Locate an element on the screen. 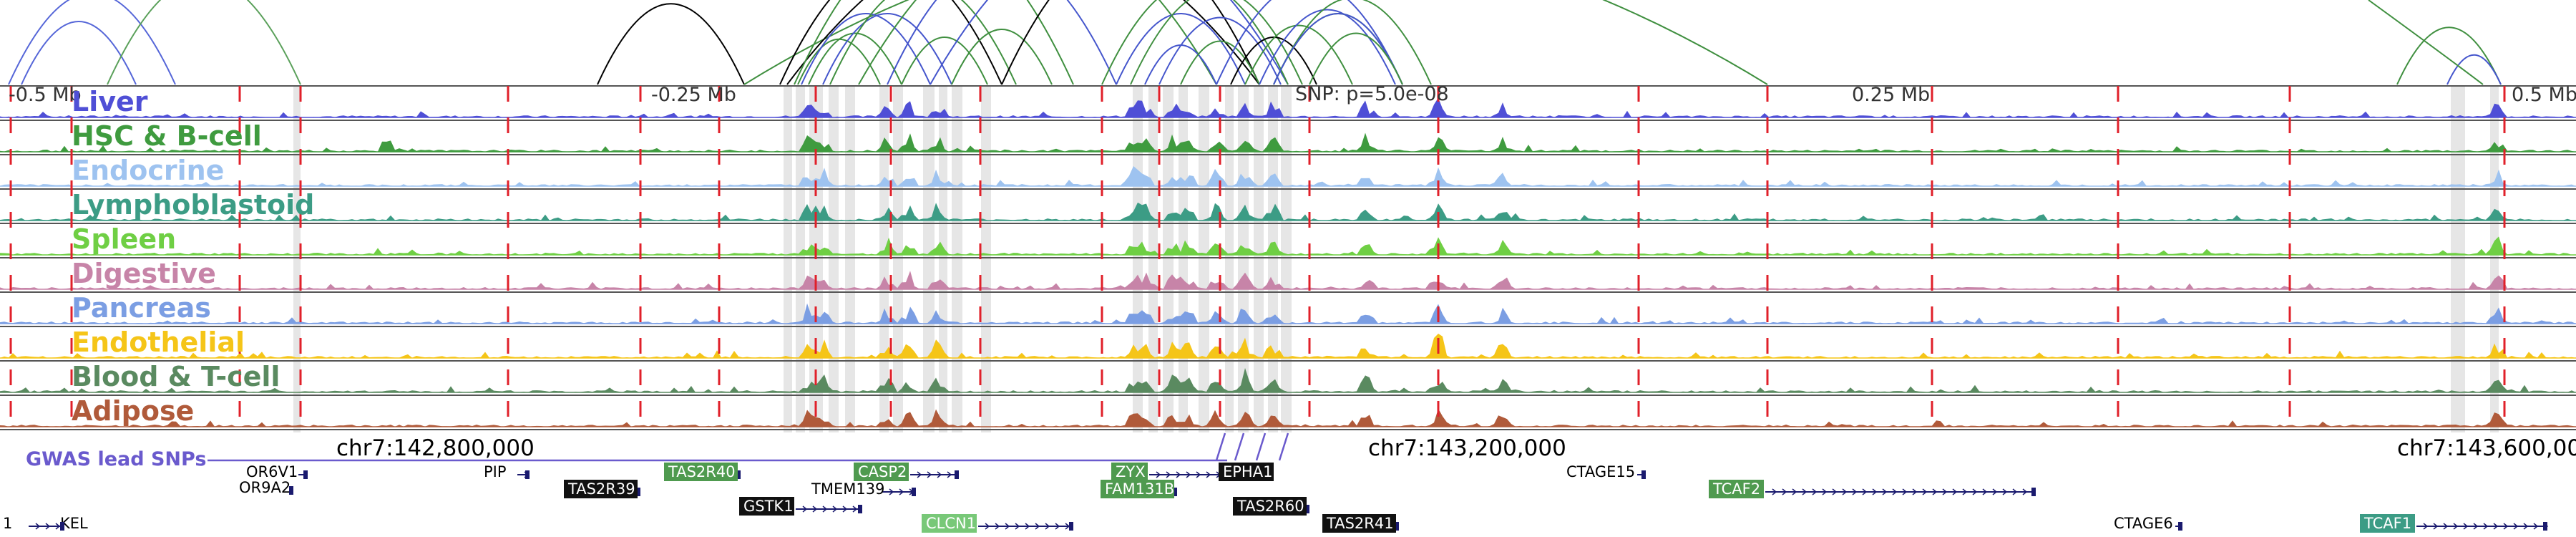  gene-kel: KEL is located at coordinates (74, 523).